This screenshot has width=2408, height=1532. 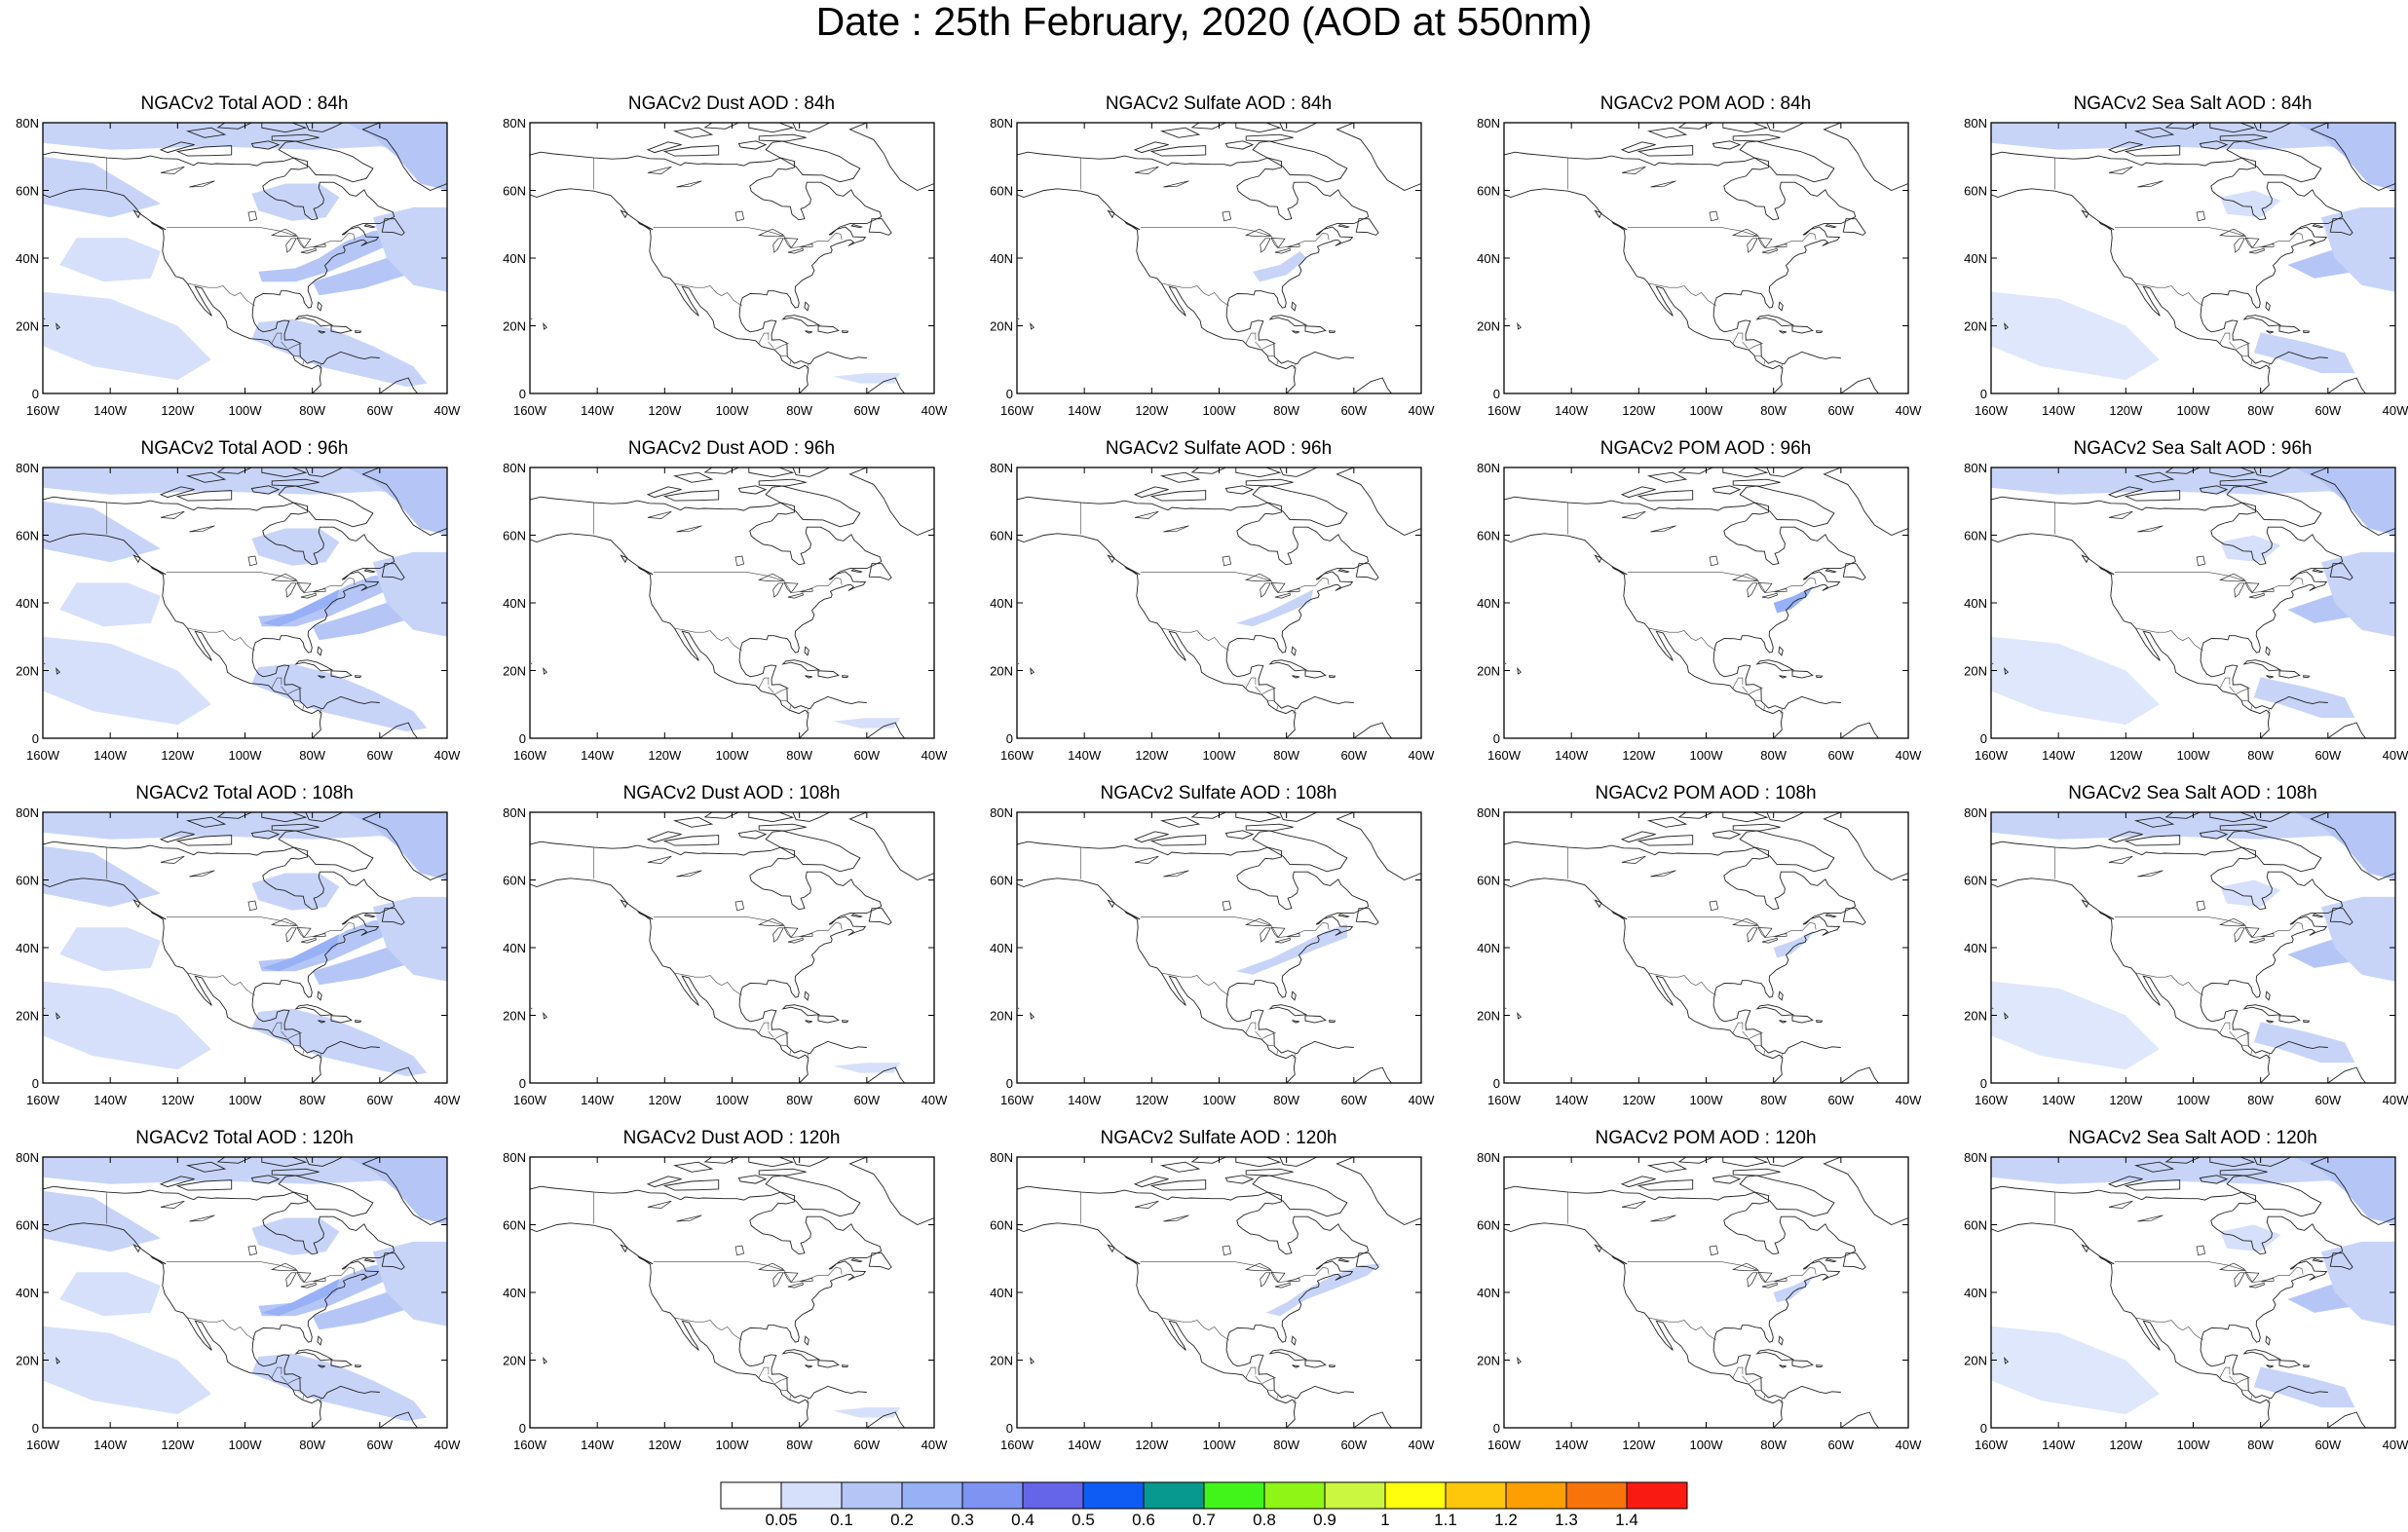 I want to click on panel-title: NGACv2 Sulfate AOD : 84h, so click(x=1219, y=103).